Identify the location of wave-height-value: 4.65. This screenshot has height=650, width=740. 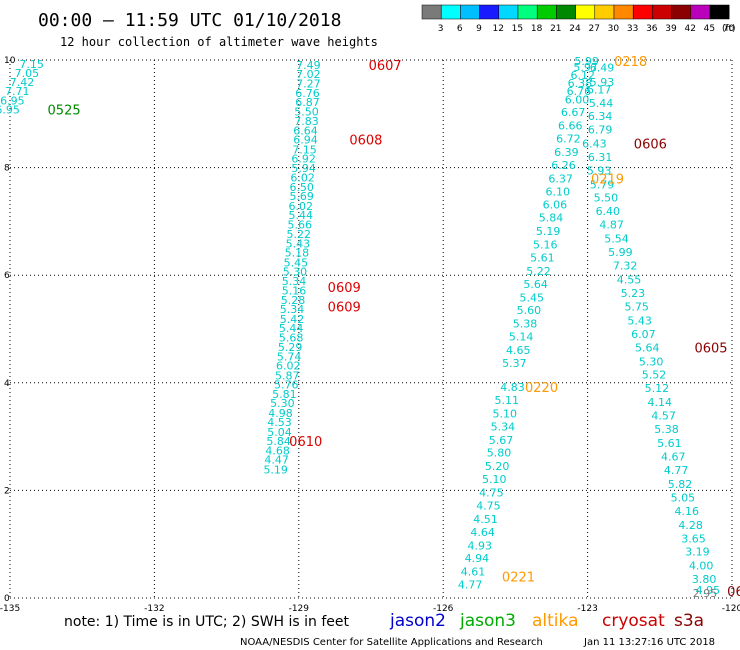
(518, 350).